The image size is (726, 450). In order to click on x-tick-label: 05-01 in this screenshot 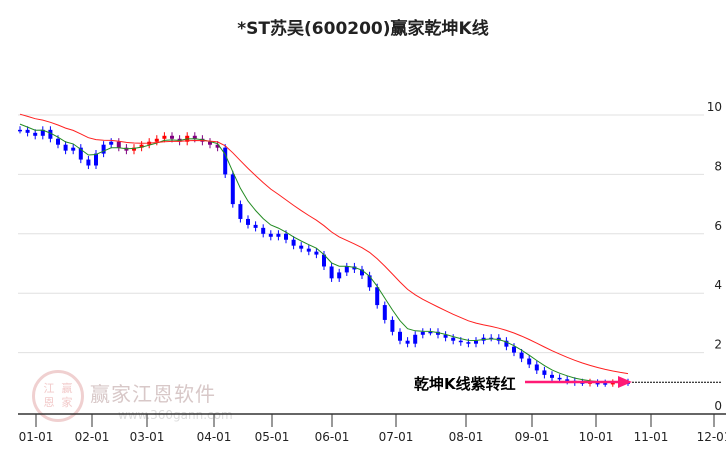, I will do `click(272, 437)`.